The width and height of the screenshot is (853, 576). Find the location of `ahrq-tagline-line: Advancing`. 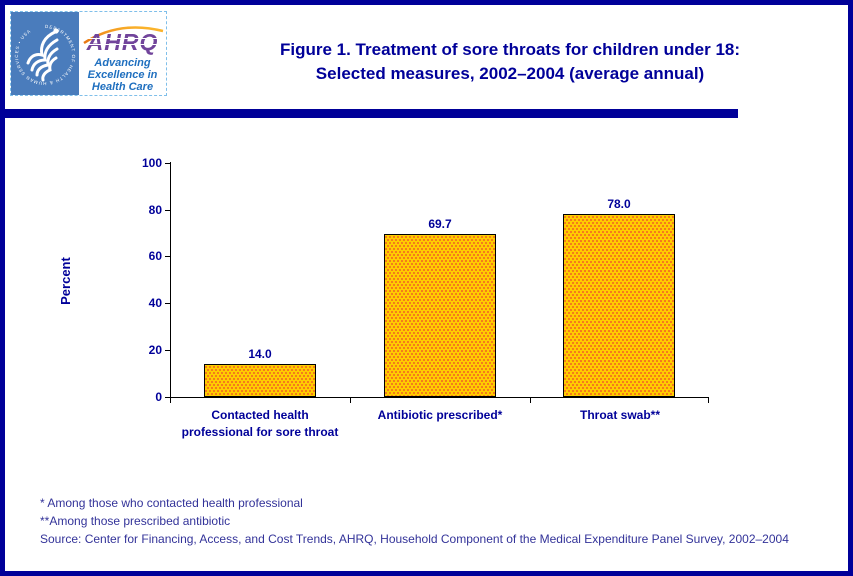

ahrq-tagline-line: Advancing is located at coordinates (122, 63).